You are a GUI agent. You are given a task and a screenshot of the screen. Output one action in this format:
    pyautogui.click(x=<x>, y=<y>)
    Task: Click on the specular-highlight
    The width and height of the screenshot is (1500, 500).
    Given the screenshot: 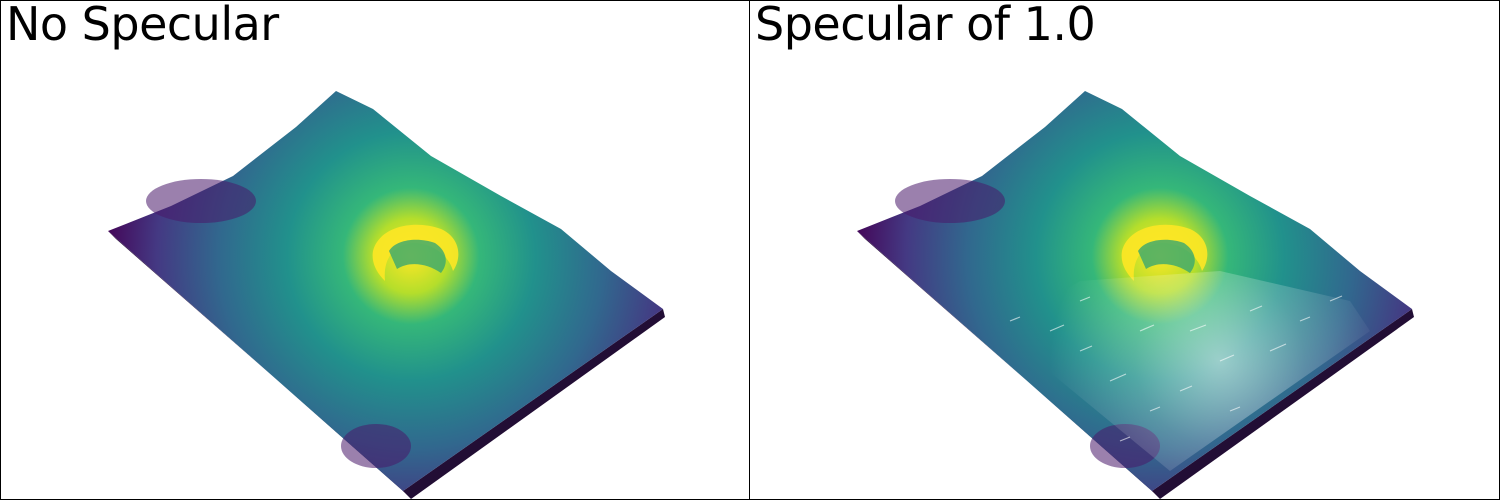 What is the action you would take?
    pyautogui.click(x=1185, y=371)
    